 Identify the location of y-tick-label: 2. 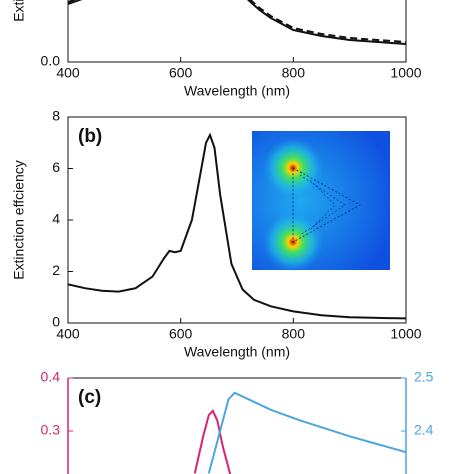
(56, 270).